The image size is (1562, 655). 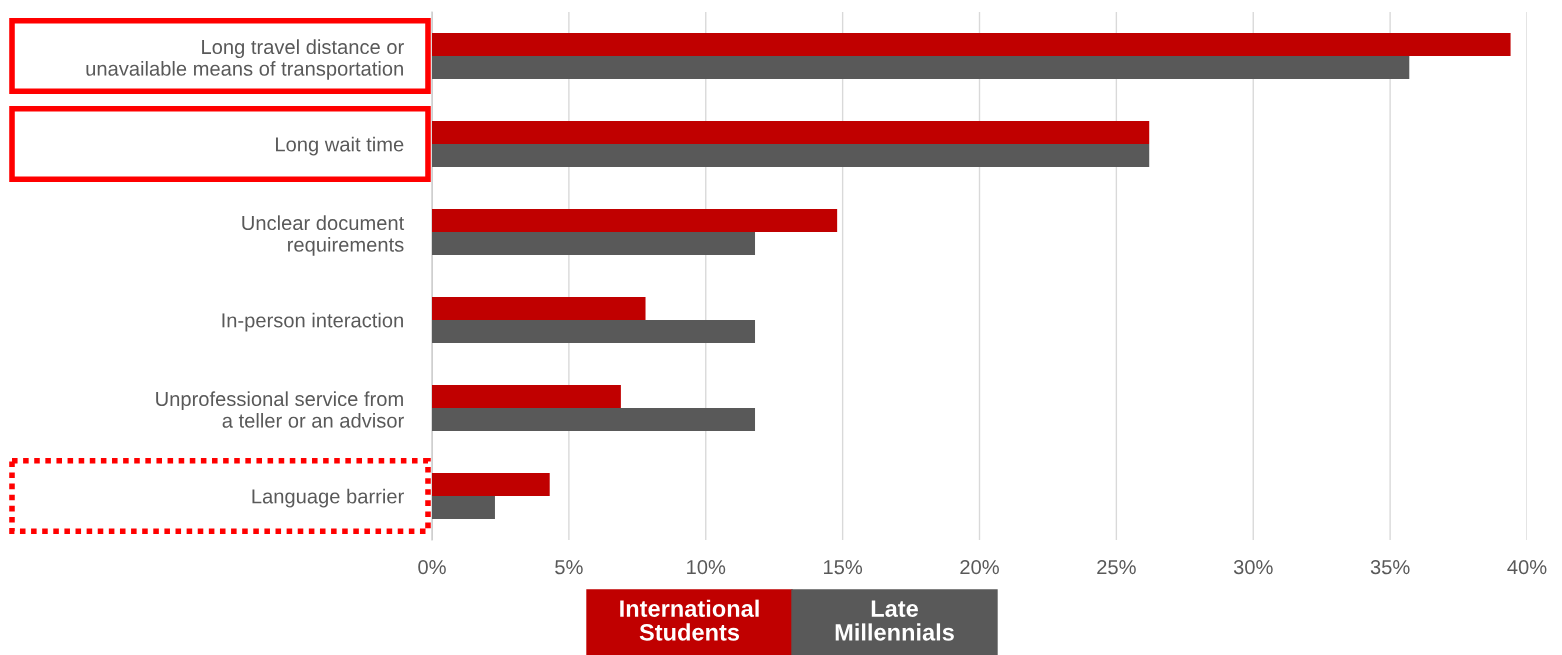 What do you see at coordinates (1116, 567) in the screenshot?
I see `x-tick-label: 25%` at bounding box center [1116, 567].